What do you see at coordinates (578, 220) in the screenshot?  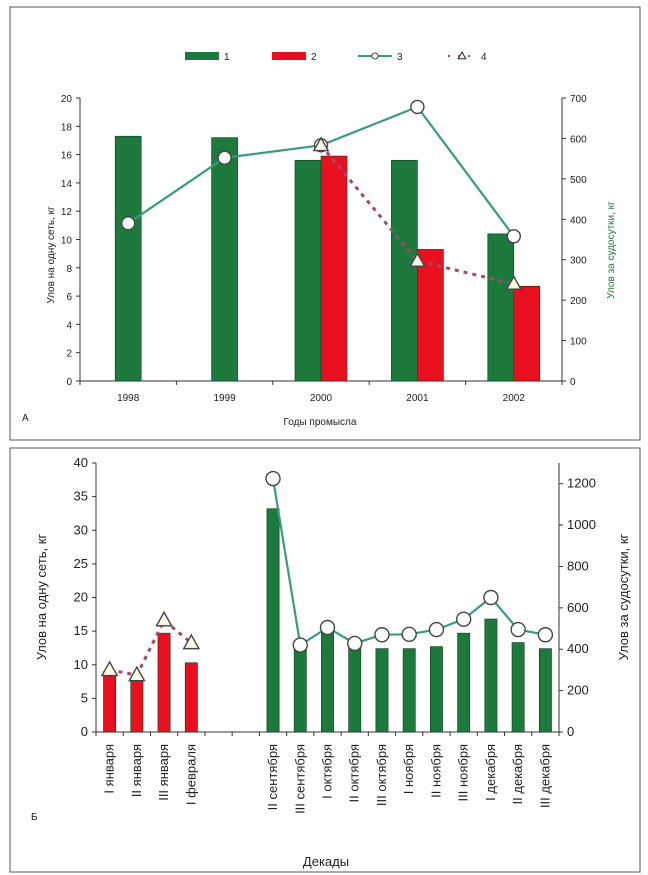 I see `panel-a-y-right-tick-label: 400` at bounding box center [578, 220].